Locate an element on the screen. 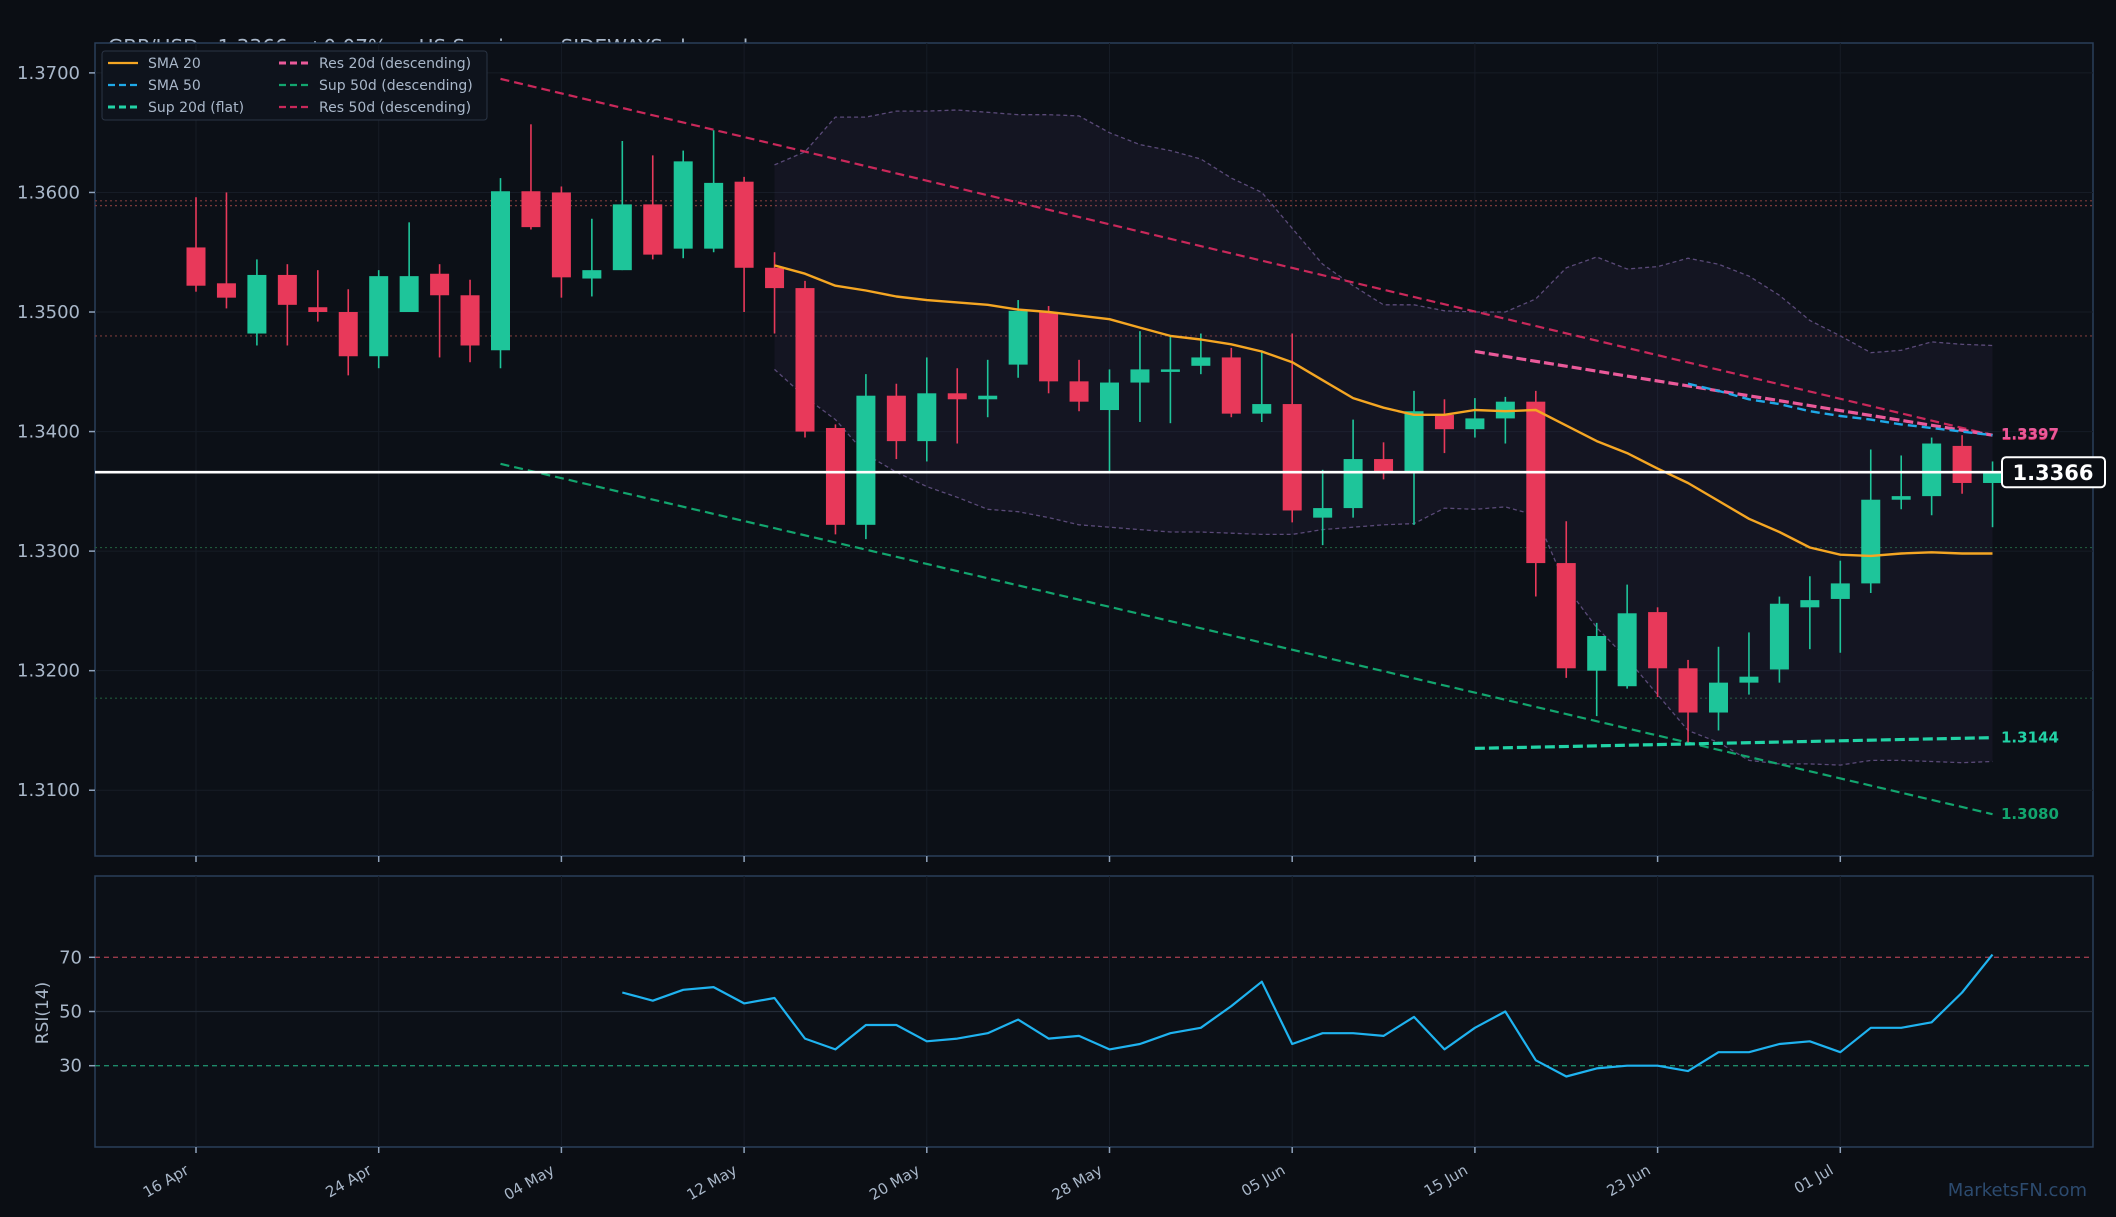 This screenshot has height=1217, width=2116. legend-label-res50: Res 50d (descending) is located at coordinates (395, 108).